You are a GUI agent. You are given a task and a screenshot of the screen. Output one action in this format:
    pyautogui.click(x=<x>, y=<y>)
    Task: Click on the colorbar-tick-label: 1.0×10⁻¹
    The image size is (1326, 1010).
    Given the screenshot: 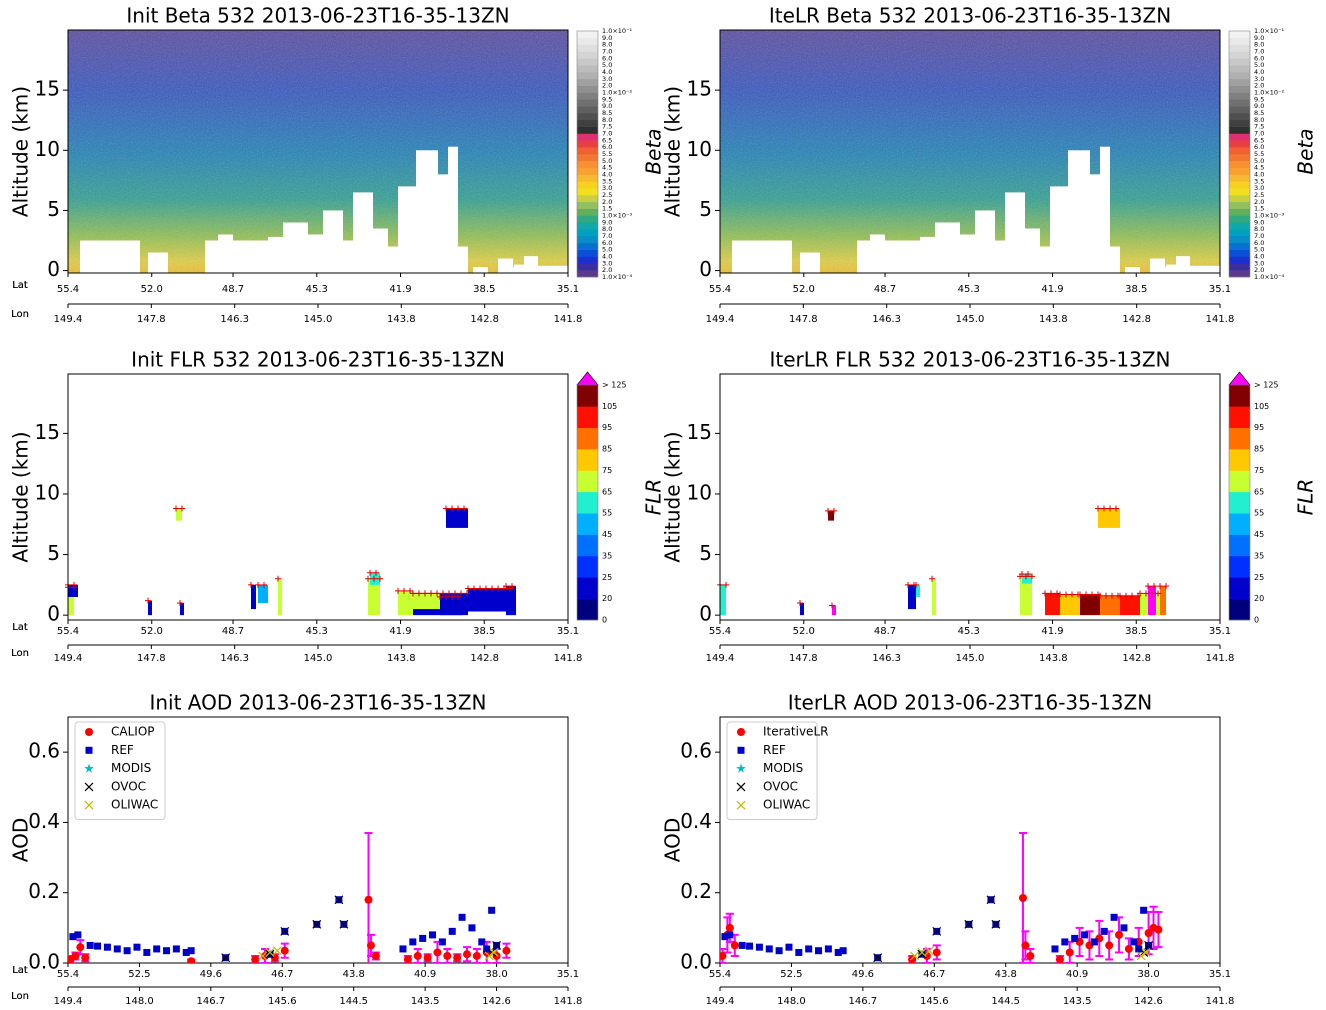 What is the action you would take?
    pyautogui.click(x=1269, y=31)
    